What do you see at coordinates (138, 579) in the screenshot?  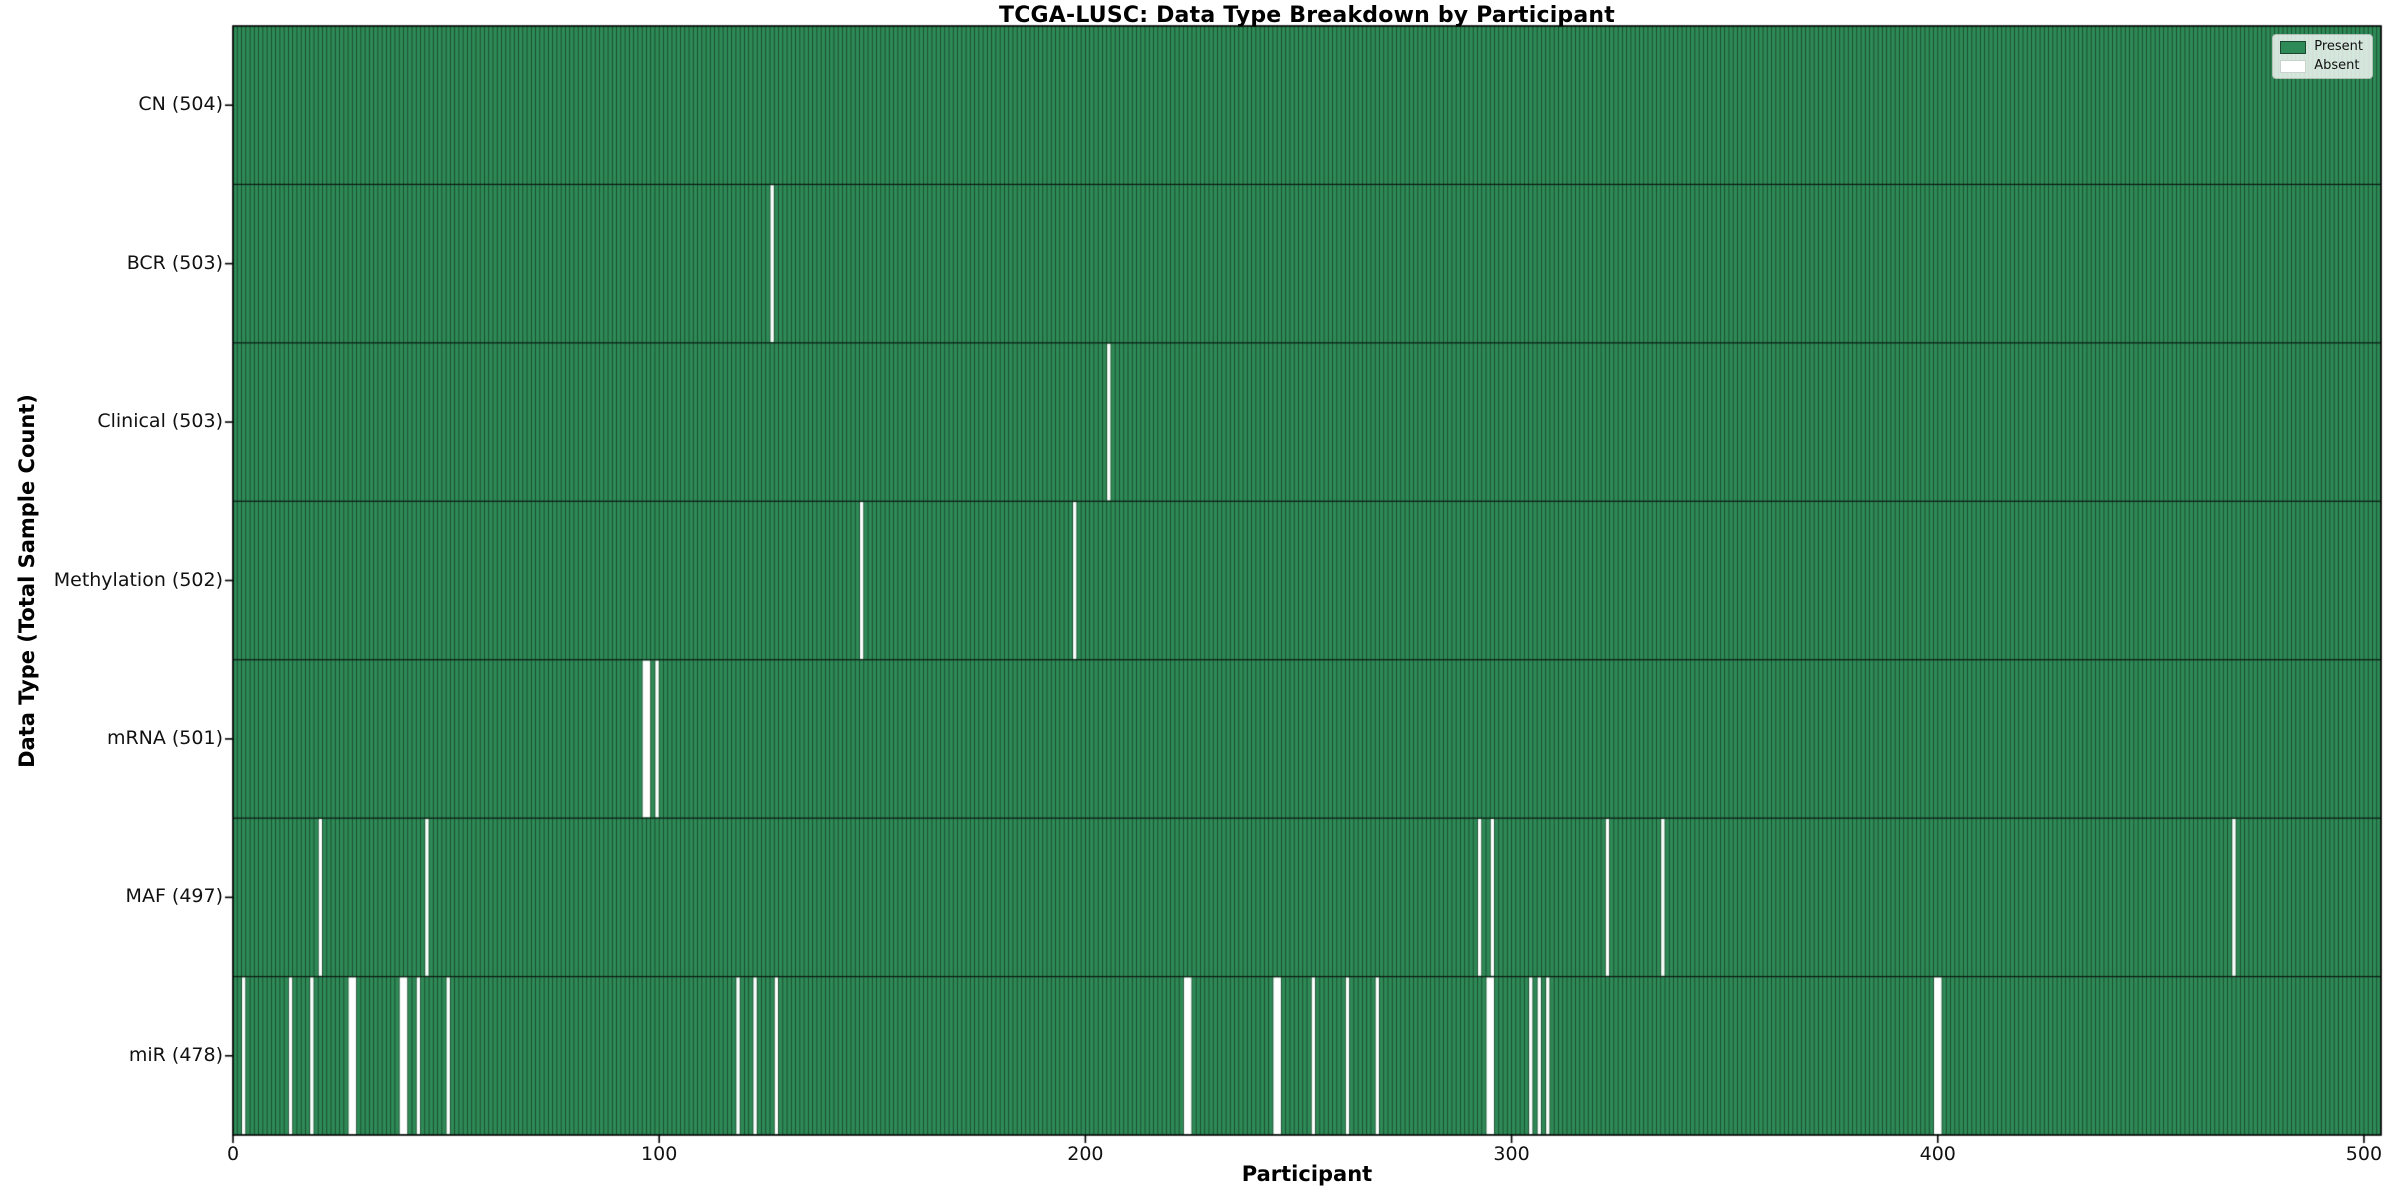 I see `y-tick-label-Methylation: Methylation (502)` at bounding box center [138, 579].